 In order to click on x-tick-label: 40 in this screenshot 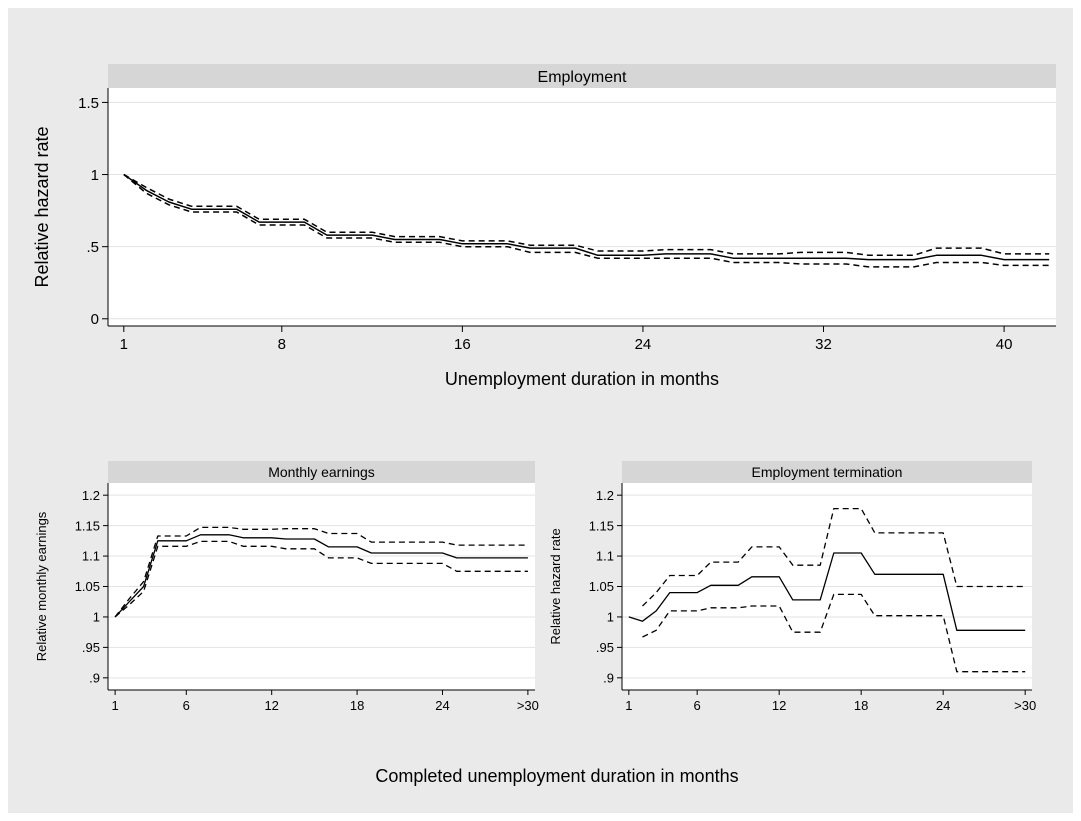, I will do `click(1004, 344)`.